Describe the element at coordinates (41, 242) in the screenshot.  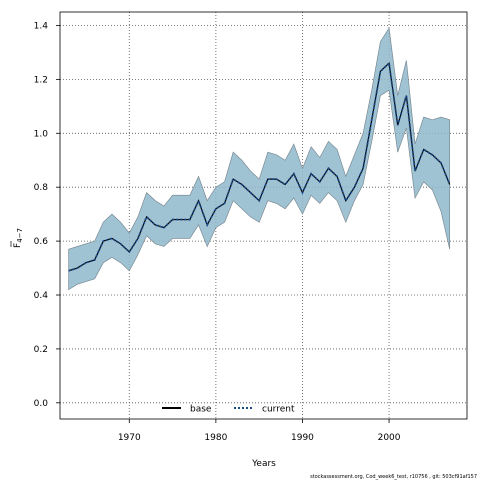
I see `y-tick-label: 0.6` at that location.